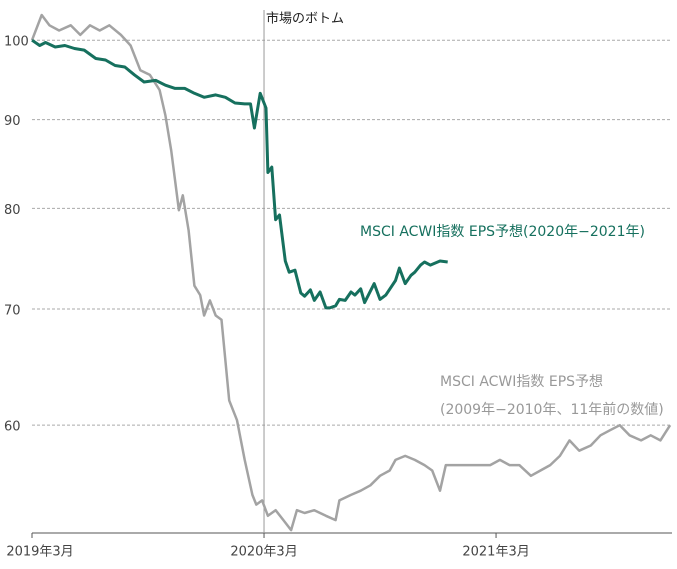 The image size is (677, 569). What do you see at coordinates (502, 232) in the screenshot?
I see `series-label: MSCI ACWI指数 EPS予想(2020年−2021年)` at bounding box center [502, 232].